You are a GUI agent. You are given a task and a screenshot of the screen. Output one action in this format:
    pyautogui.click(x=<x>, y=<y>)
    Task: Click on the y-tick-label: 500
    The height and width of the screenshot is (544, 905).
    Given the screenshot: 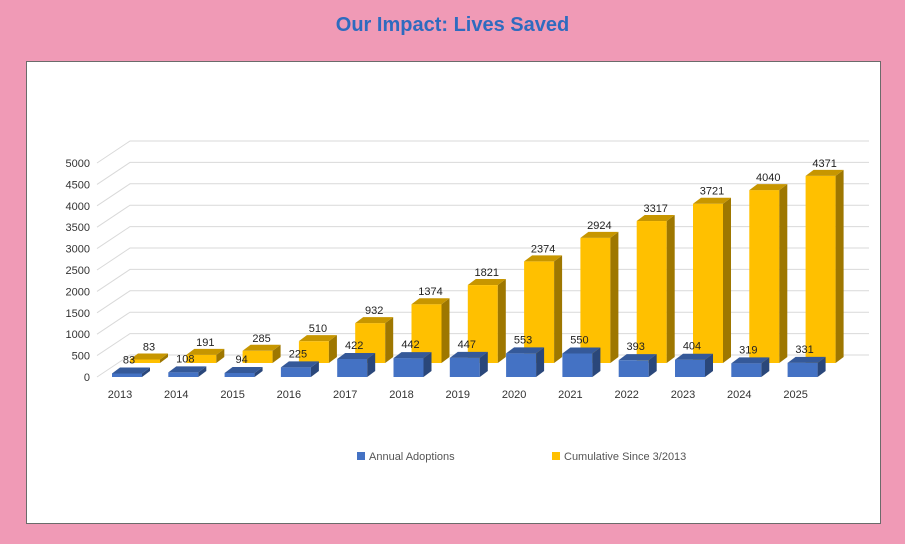 What is the action you would take?
    pyautogui.click(x=81, y=357)
    